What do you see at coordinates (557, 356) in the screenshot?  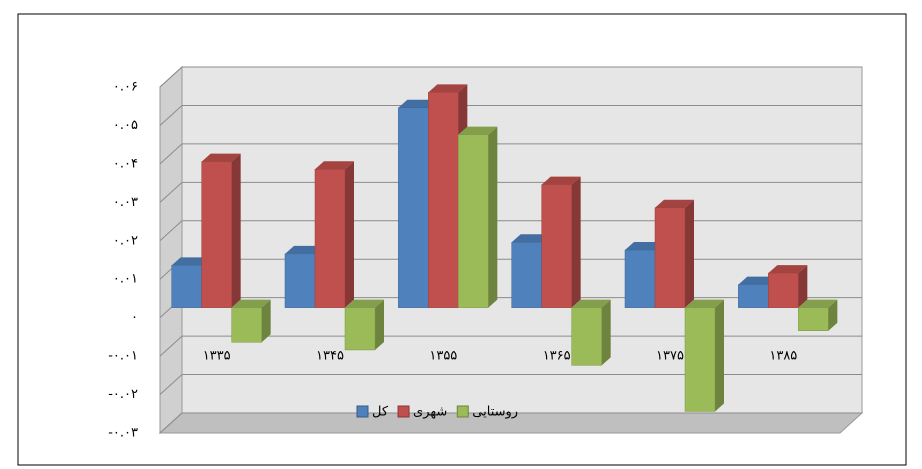 I see `x-tick-label: ۱۳۶۵` at bounding box center [557, 356].